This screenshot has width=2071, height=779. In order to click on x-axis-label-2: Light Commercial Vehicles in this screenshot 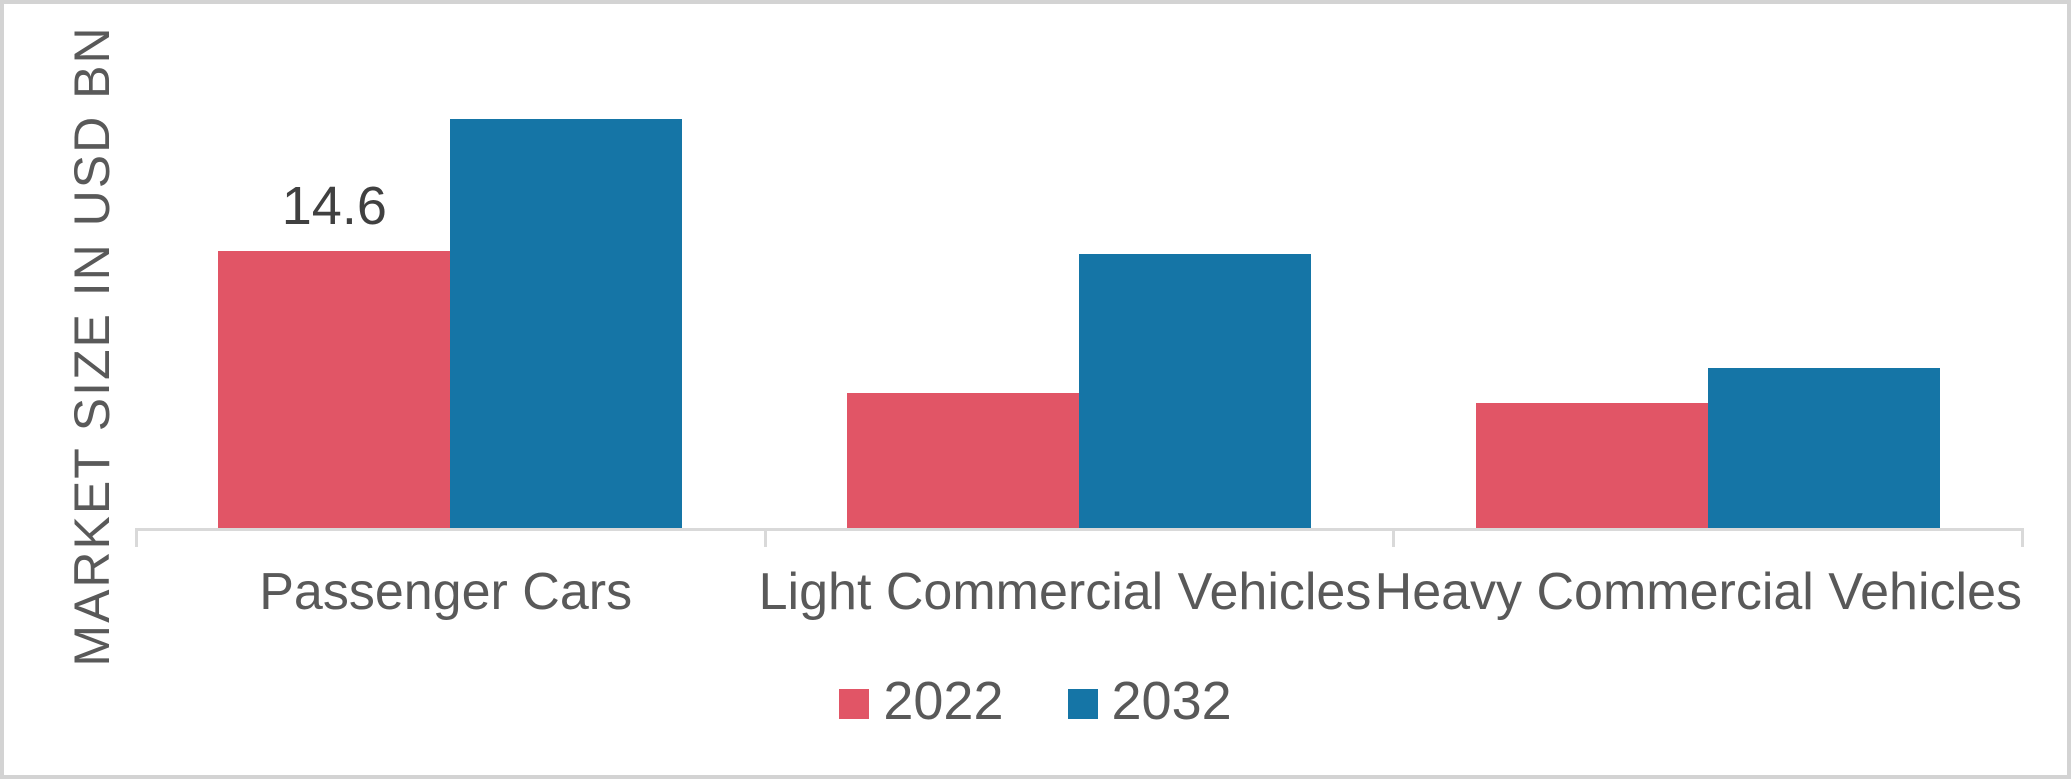, I will do `click(1065, 592)`.